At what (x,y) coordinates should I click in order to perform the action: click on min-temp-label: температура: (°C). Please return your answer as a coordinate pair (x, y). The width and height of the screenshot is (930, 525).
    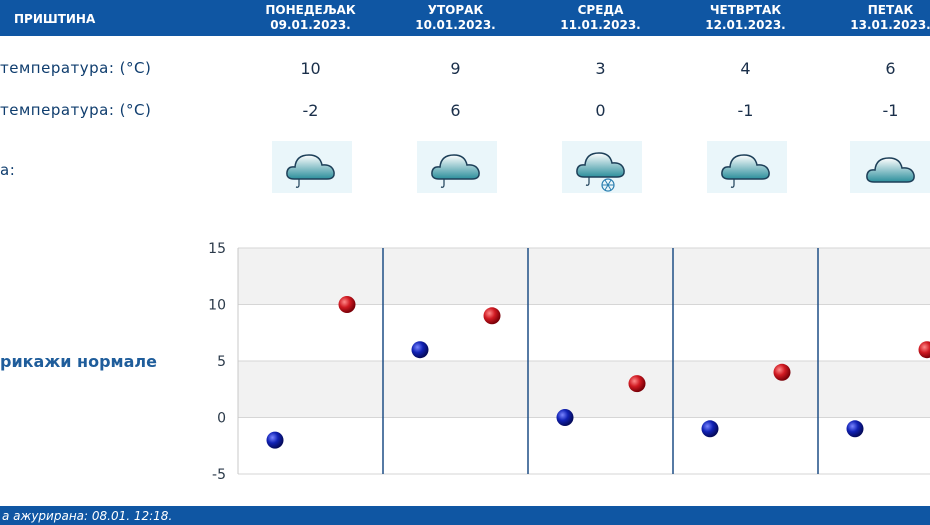
    Looking at the image, I should click on (76, 110).